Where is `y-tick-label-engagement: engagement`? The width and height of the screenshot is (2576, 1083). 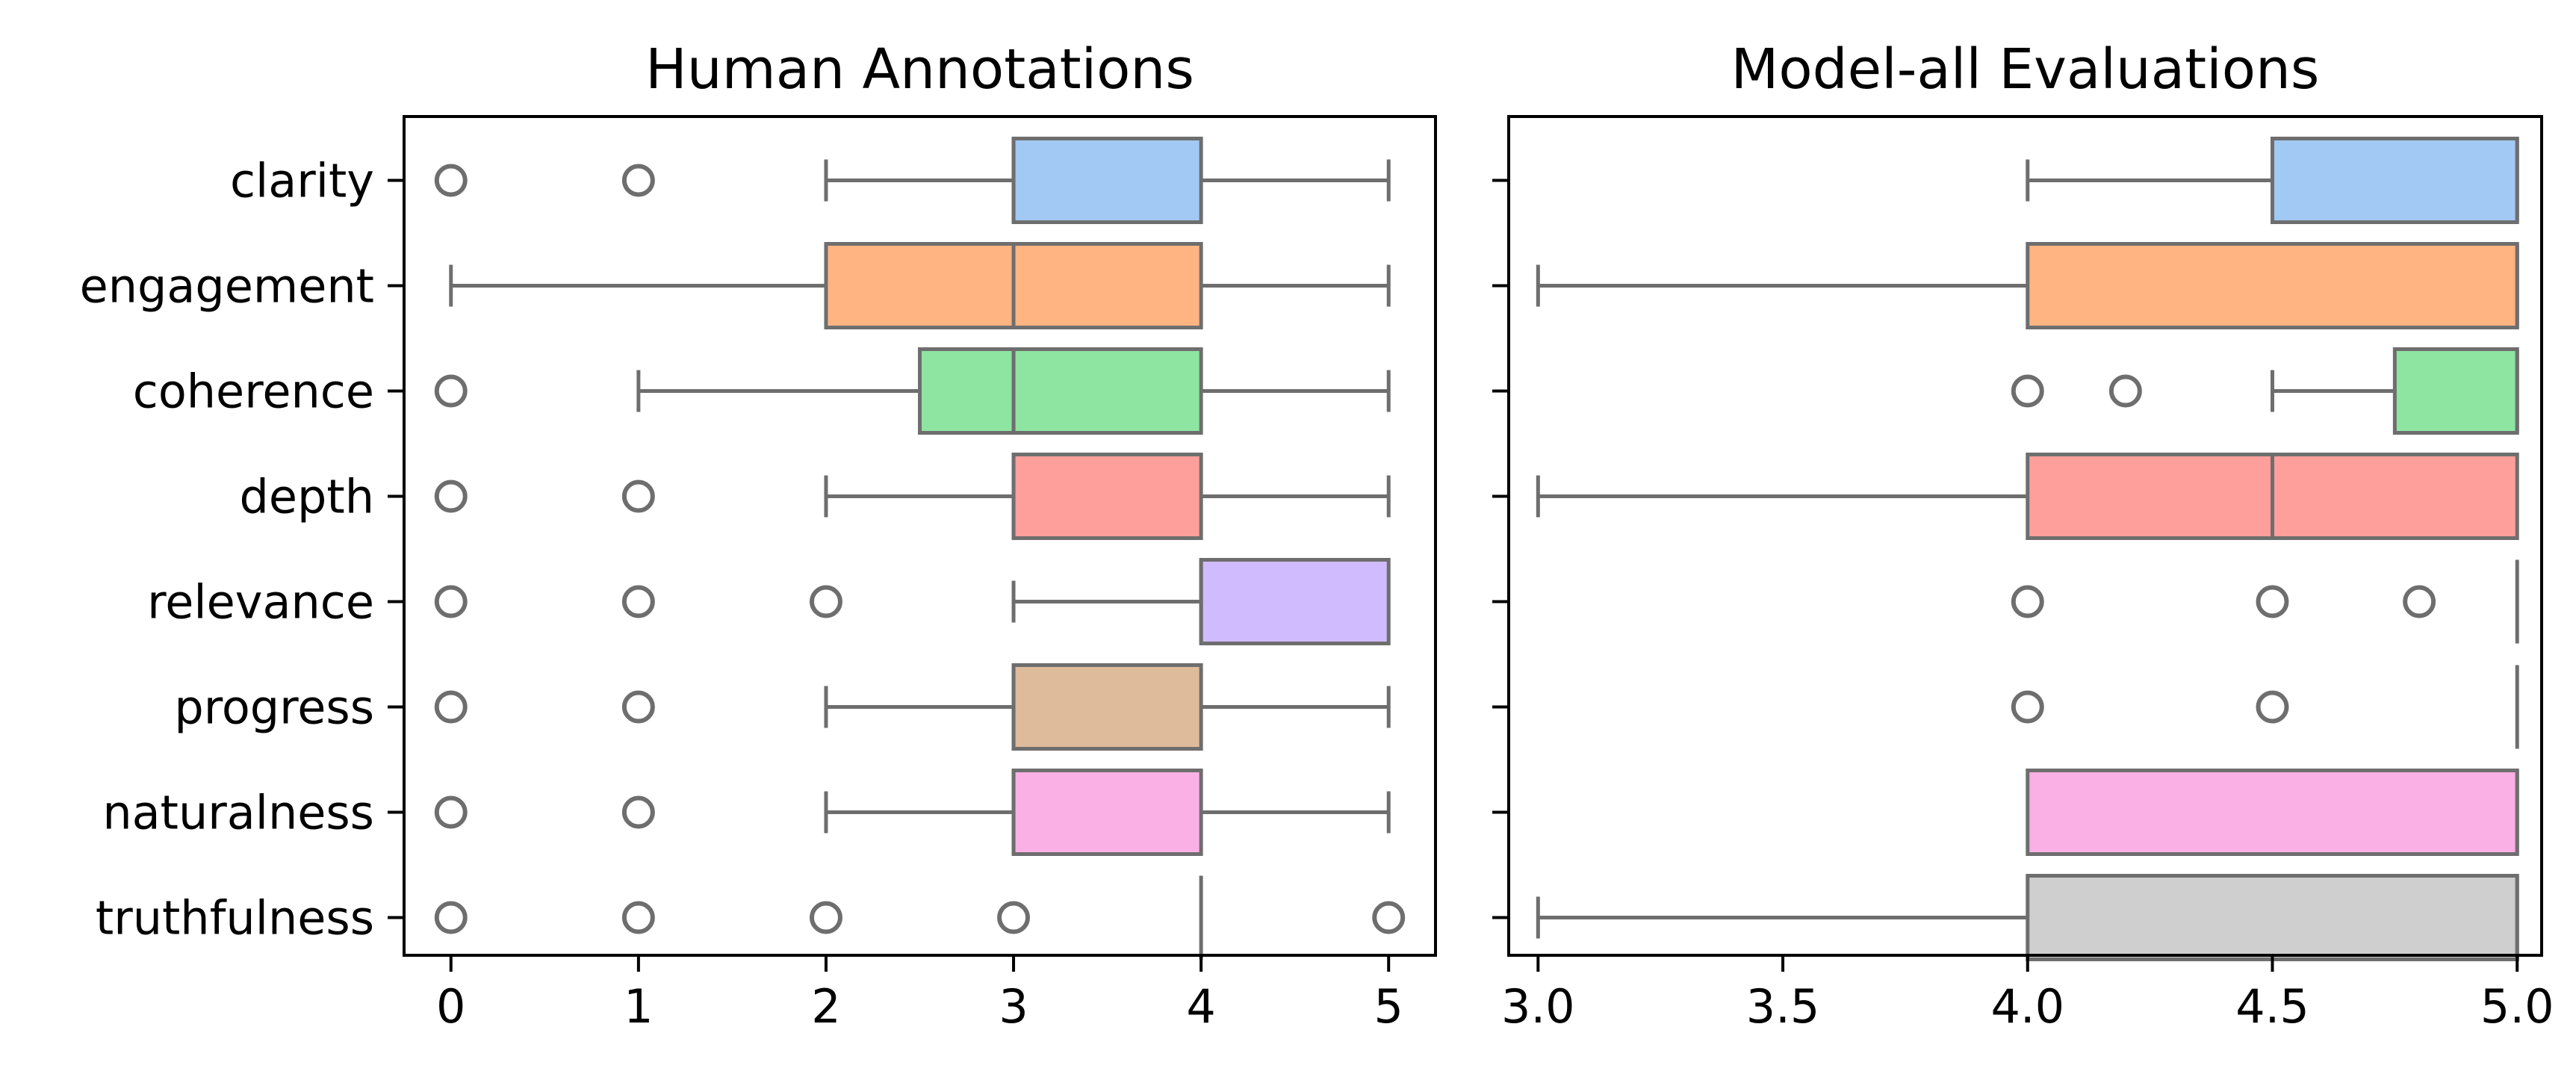 y-tick-label-engagement: engagement is located at coordinates (227, 286).